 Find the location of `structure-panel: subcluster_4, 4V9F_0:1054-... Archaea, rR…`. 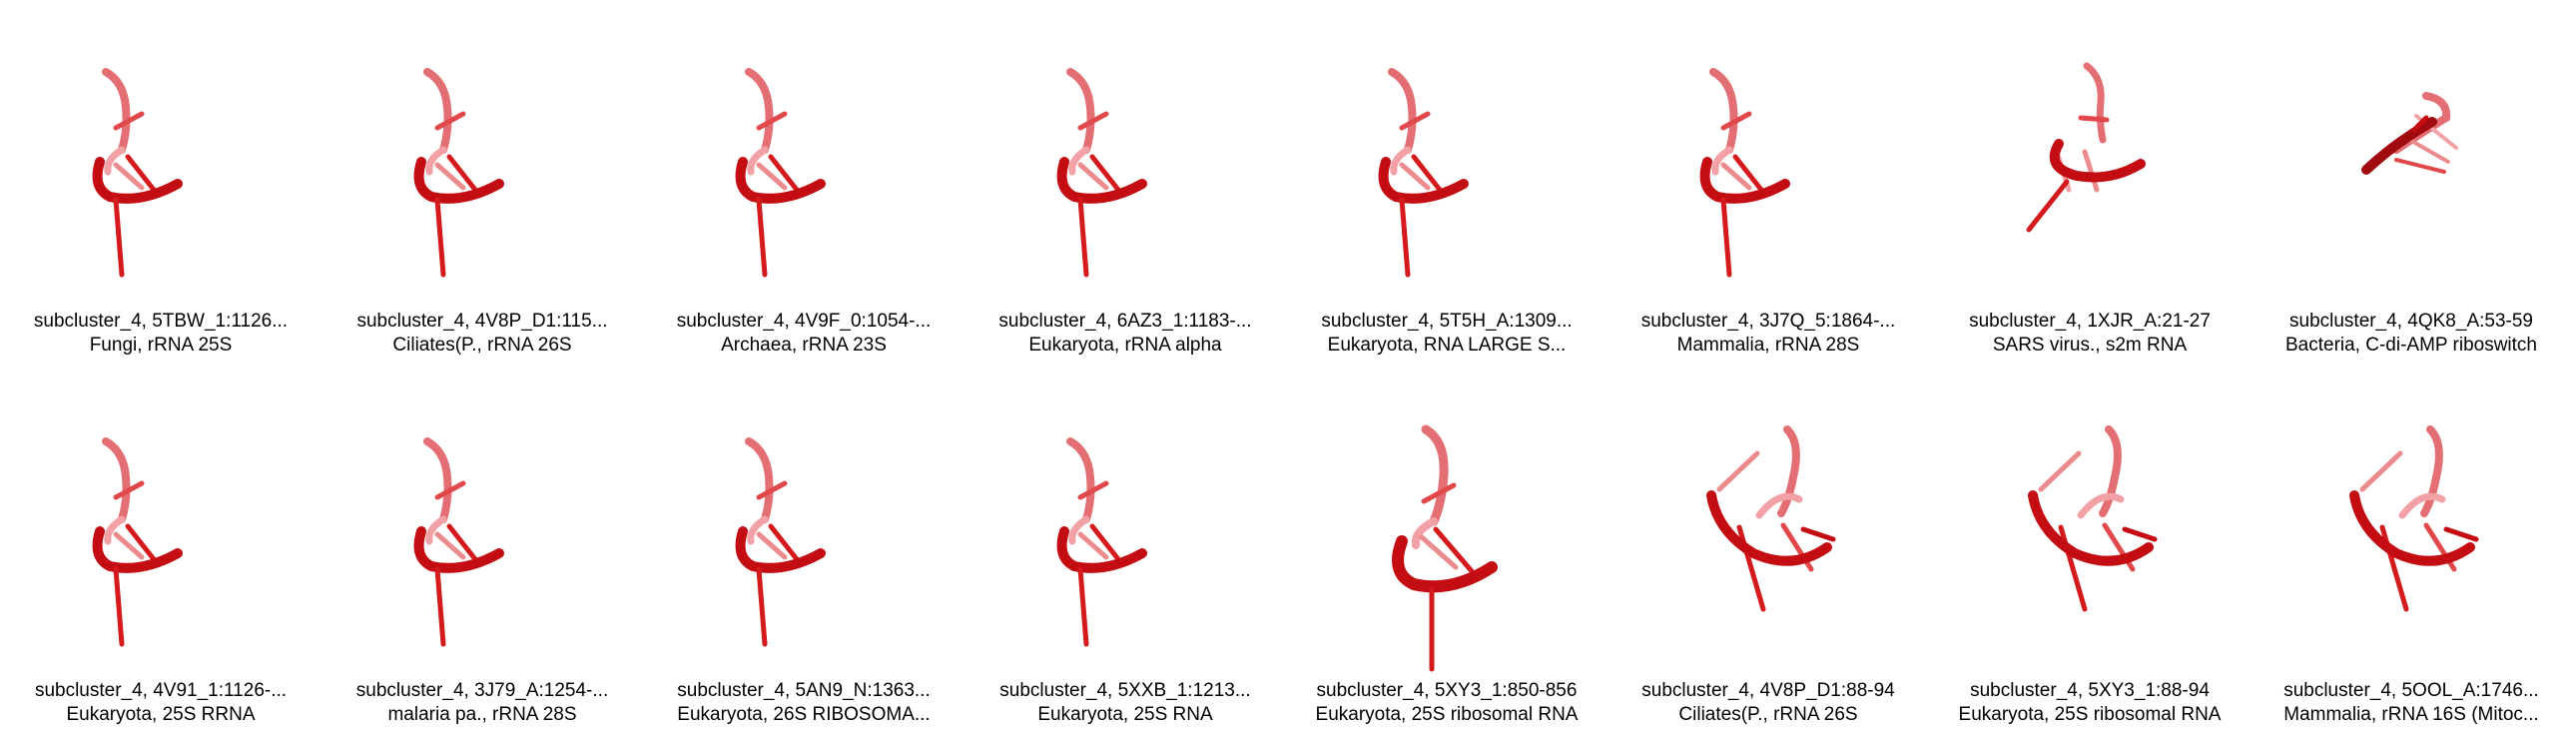

structure-panel: subcluster_4, 4V9F_0:1054-... Archaea, rR… is located at coordinates (804, 185).